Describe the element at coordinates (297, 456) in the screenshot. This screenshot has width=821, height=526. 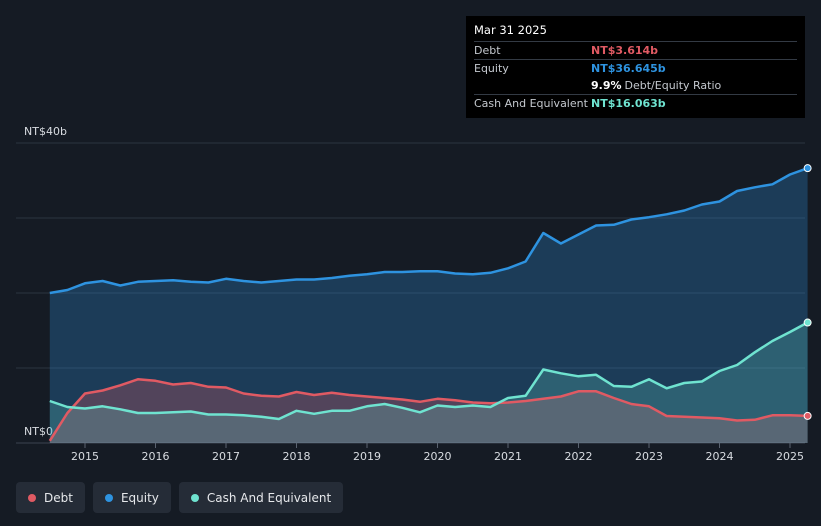
I see `x-tick-label: 2018` at that location.